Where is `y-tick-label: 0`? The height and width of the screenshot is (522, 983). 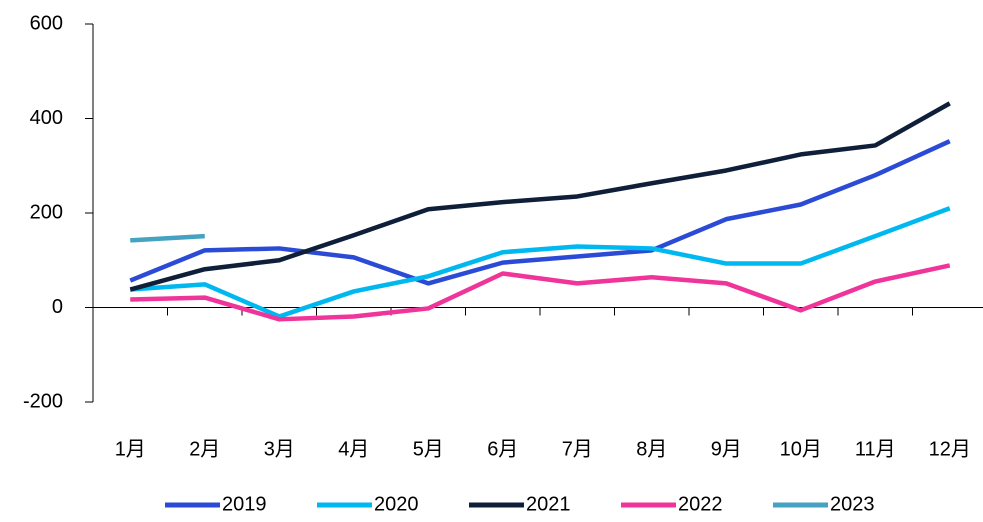
y-tick-label: 0 is located at coordinates (57, 307).